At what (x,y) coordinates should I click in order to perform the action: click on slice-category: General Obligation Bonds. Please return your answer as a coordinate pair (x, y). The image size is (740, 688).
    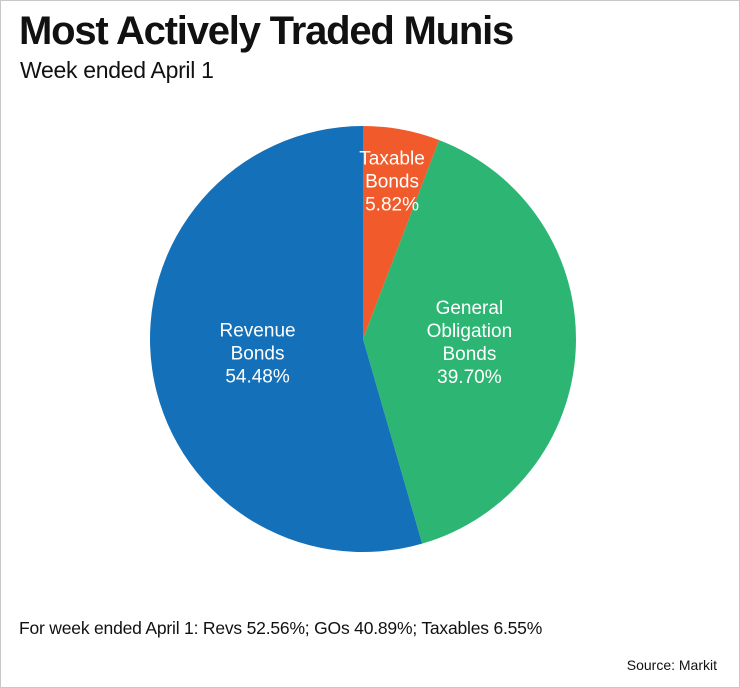
    Looking at the image, I should click on (469, 332).